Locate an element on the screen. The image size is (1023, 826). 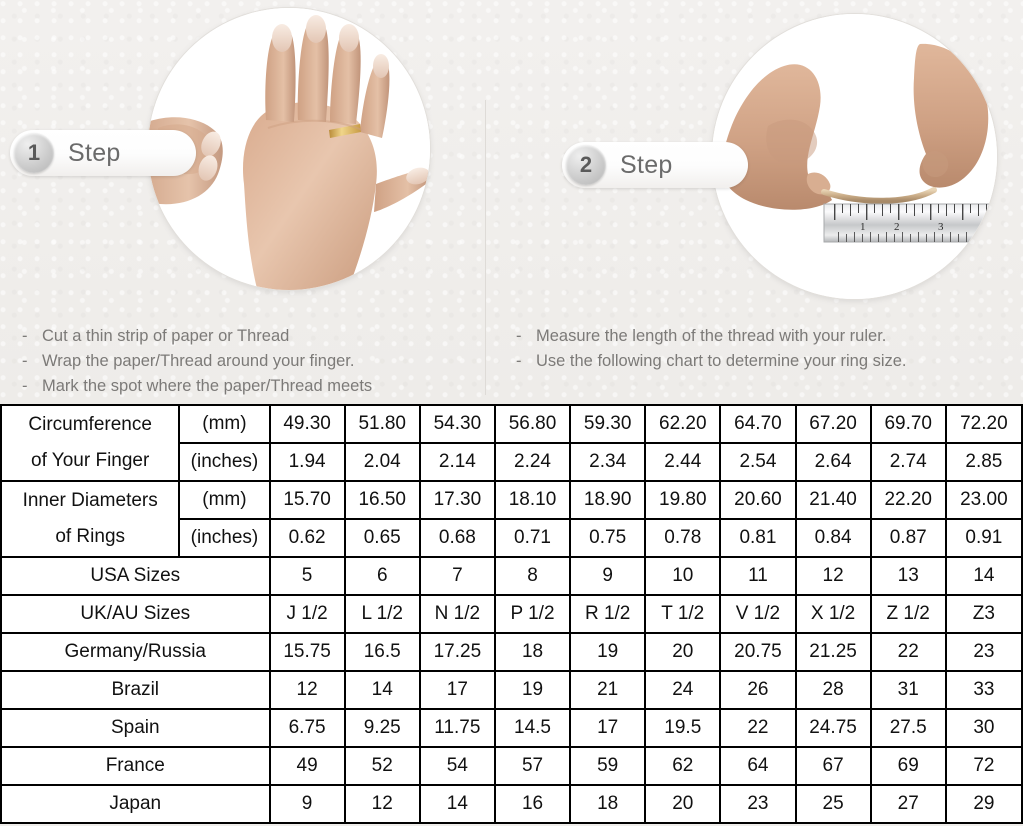
cell-france-col9: 69 is located at coordinates (908, 766).